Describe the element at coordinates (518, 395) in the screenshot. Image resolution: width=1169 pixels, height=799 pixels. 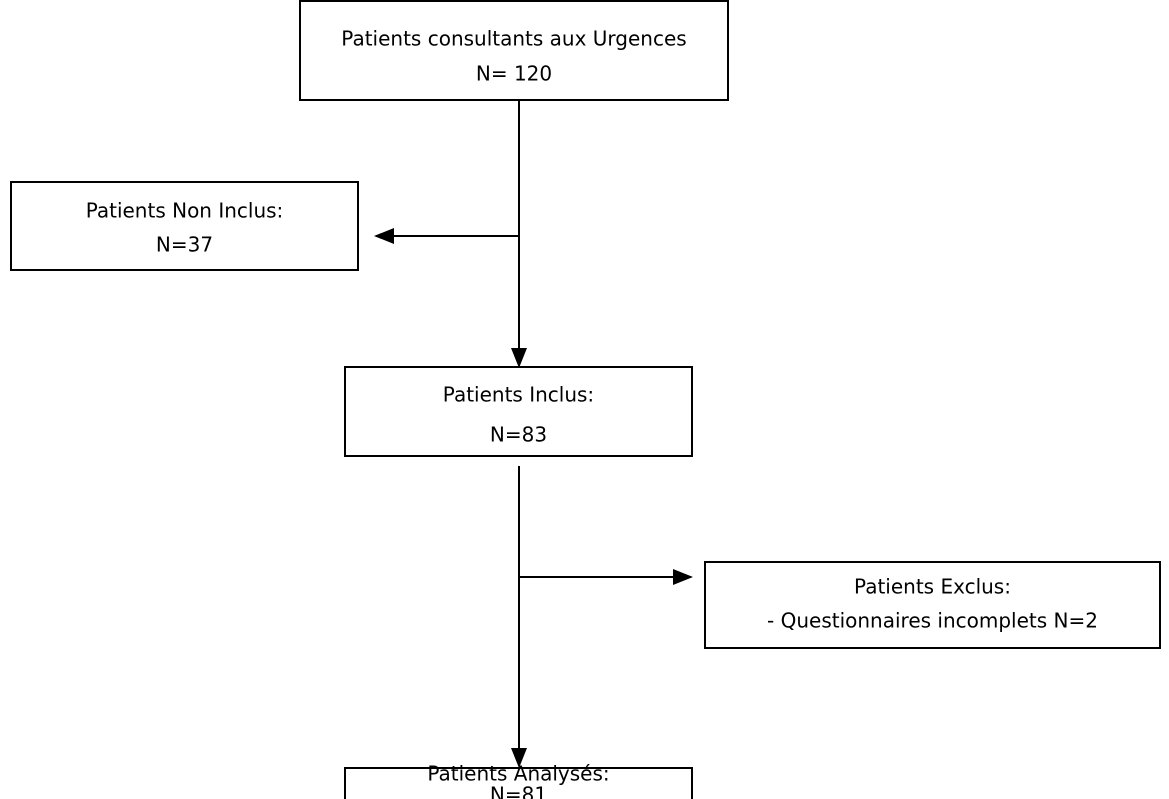
I see `node-label: Patients Inclus:` at that location.